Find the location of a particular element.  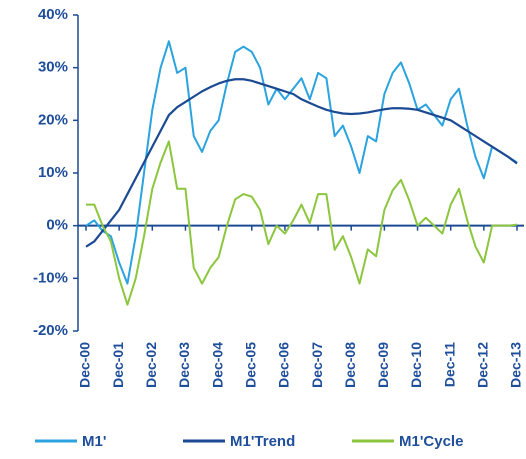

x-tick-label: Dec-03 is located at coordinates (184, 365).